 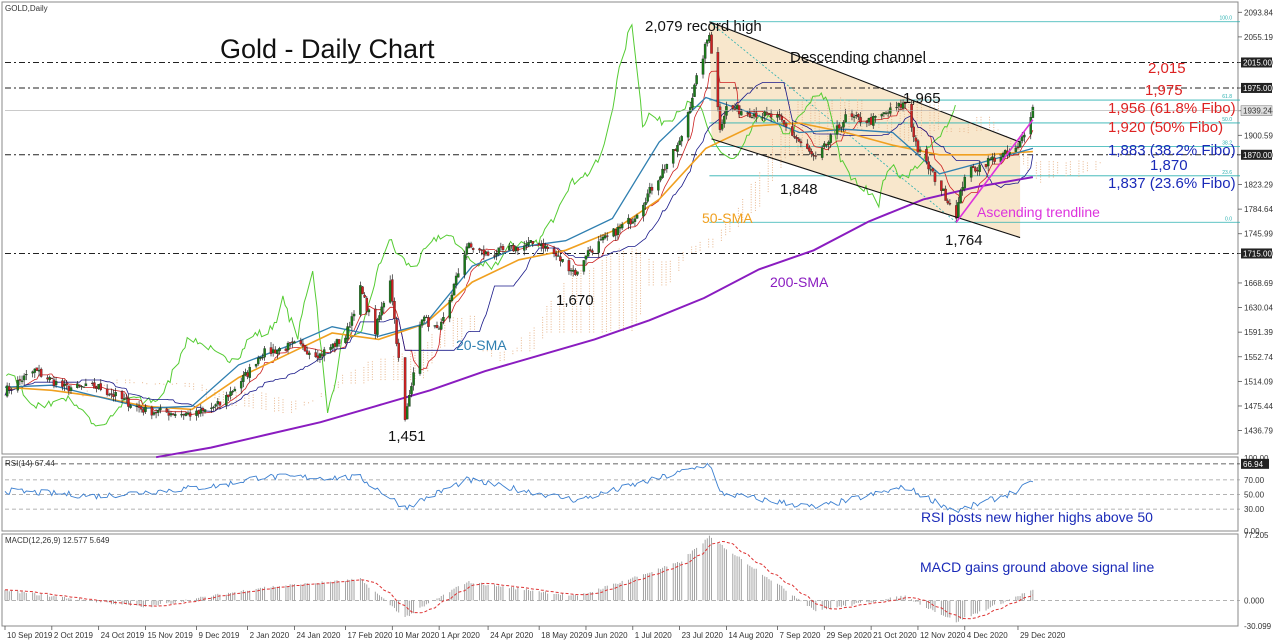 I want to click on macd-signal-line, so click(x=519, y=580).